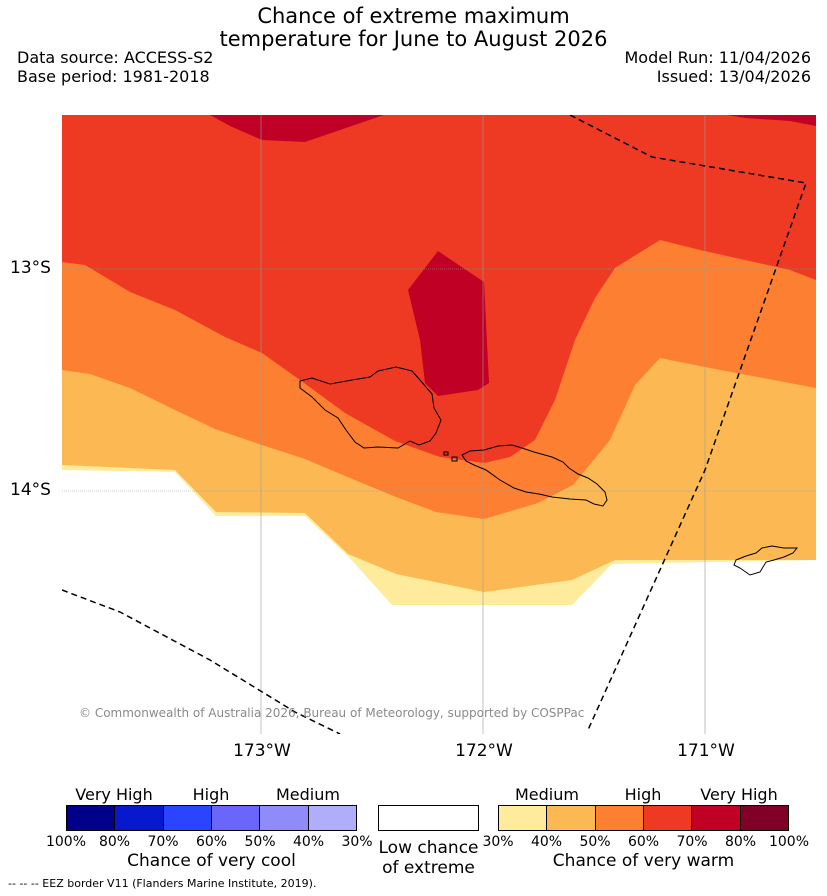 This screenshot has width=827, height=896. I want to click on eez-border-southwest, so click(201, 661).